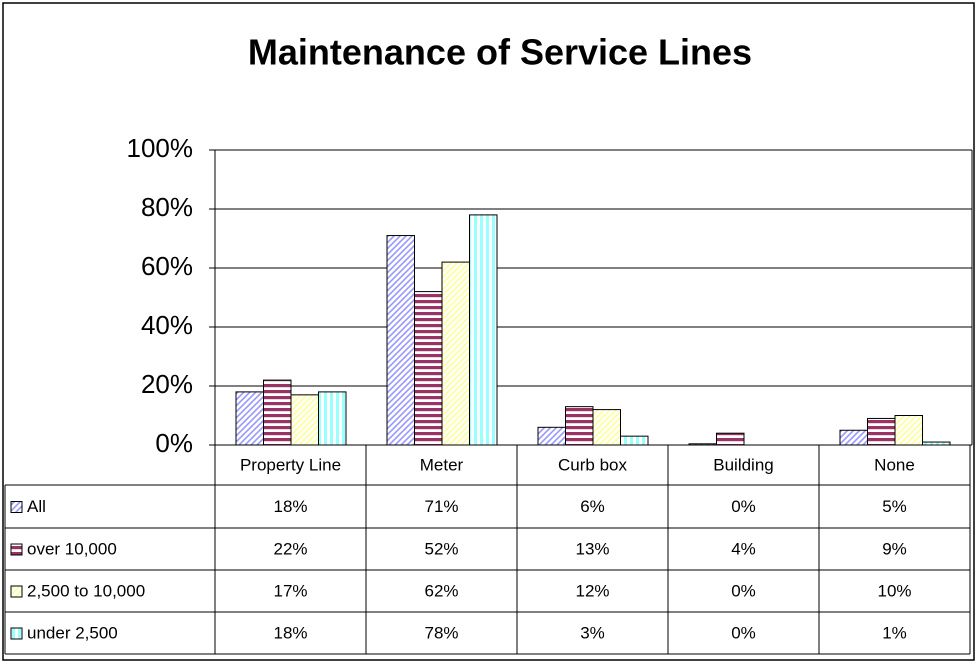 This screenshot has height=664, width=977. Describe the element at coordinates (441, 506) in the screenshot. I see `table-value: 71%` at that location.